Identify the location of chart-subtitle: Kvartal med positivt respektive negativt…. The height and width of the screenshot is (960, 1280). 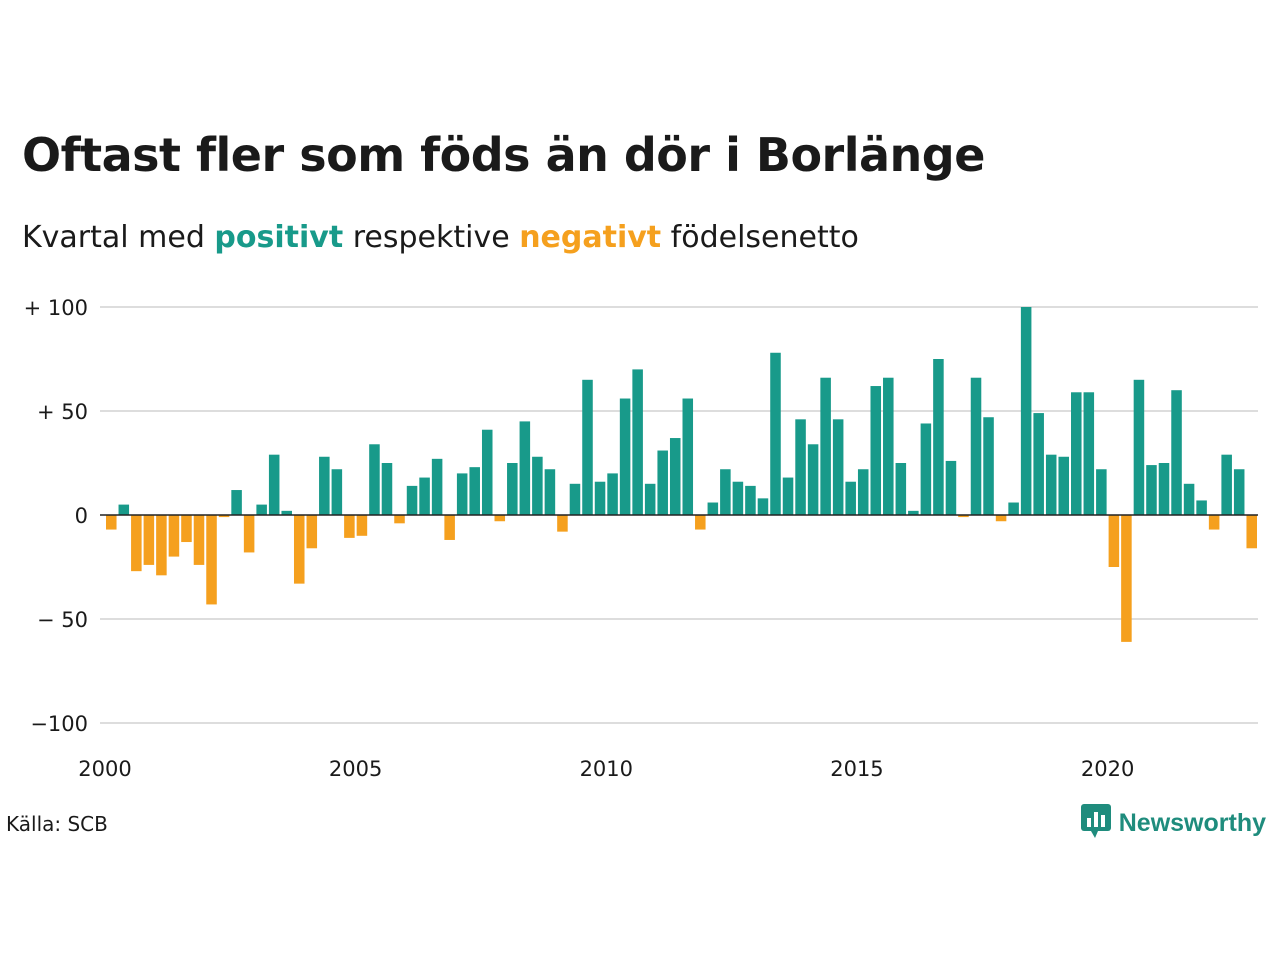
(440, 238).